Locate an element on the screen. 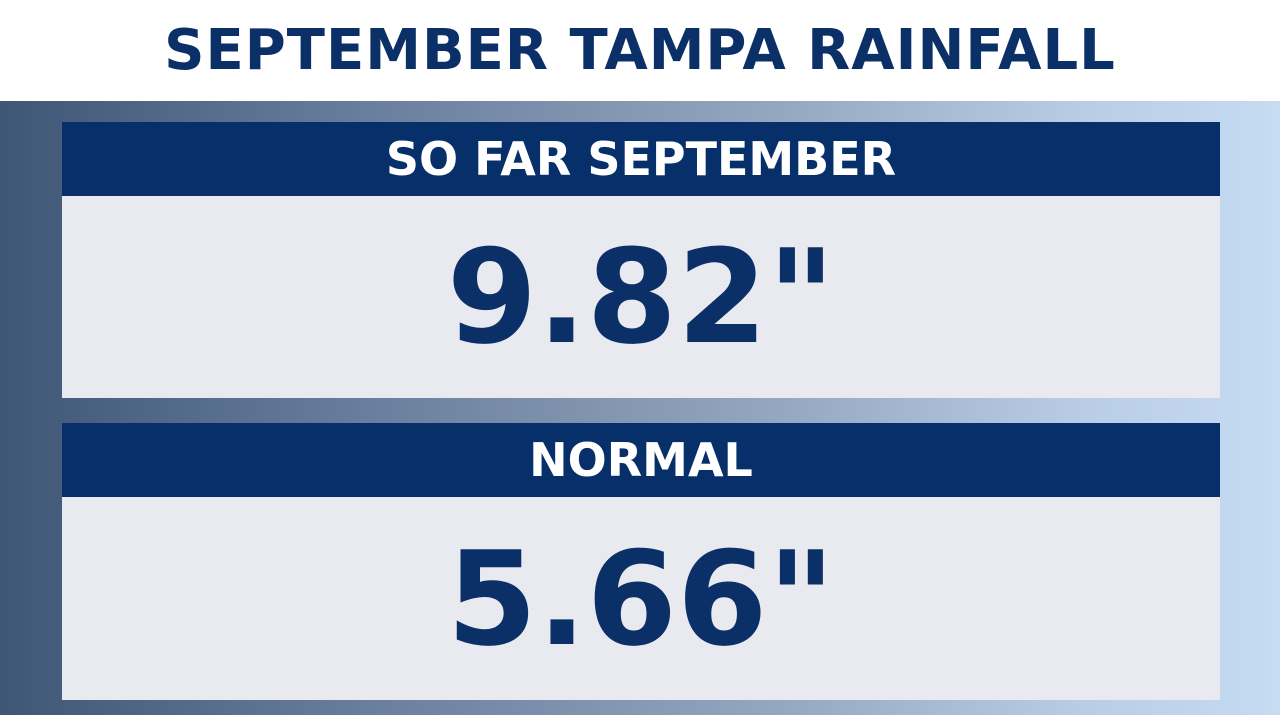 The height and width of the screenshot is (715, 1280). so-far-label: SO FAR SEPTEMBER is located at coordinates (641, 159).